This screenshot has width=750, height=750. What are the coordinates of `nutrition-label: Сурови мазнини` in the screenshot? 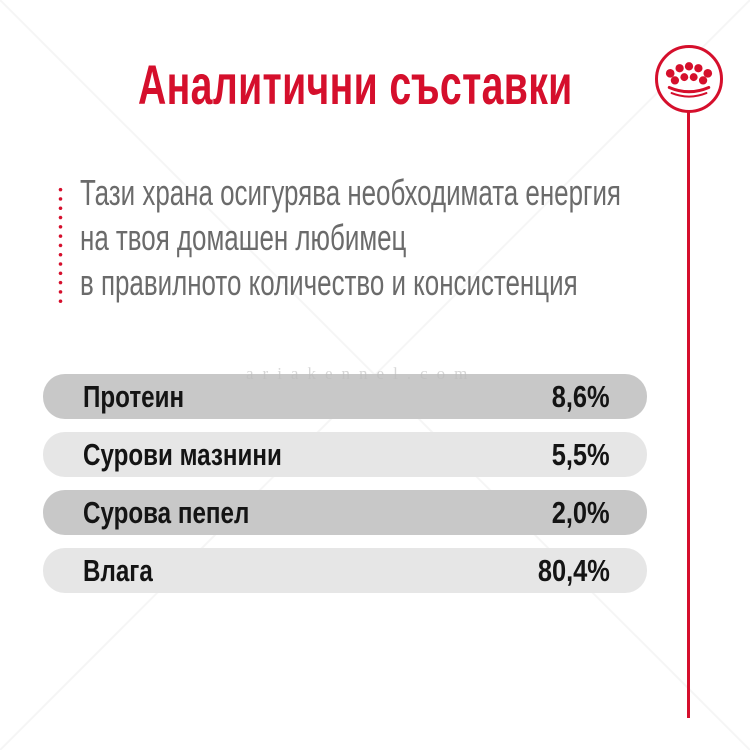 It's located at (182, 454).